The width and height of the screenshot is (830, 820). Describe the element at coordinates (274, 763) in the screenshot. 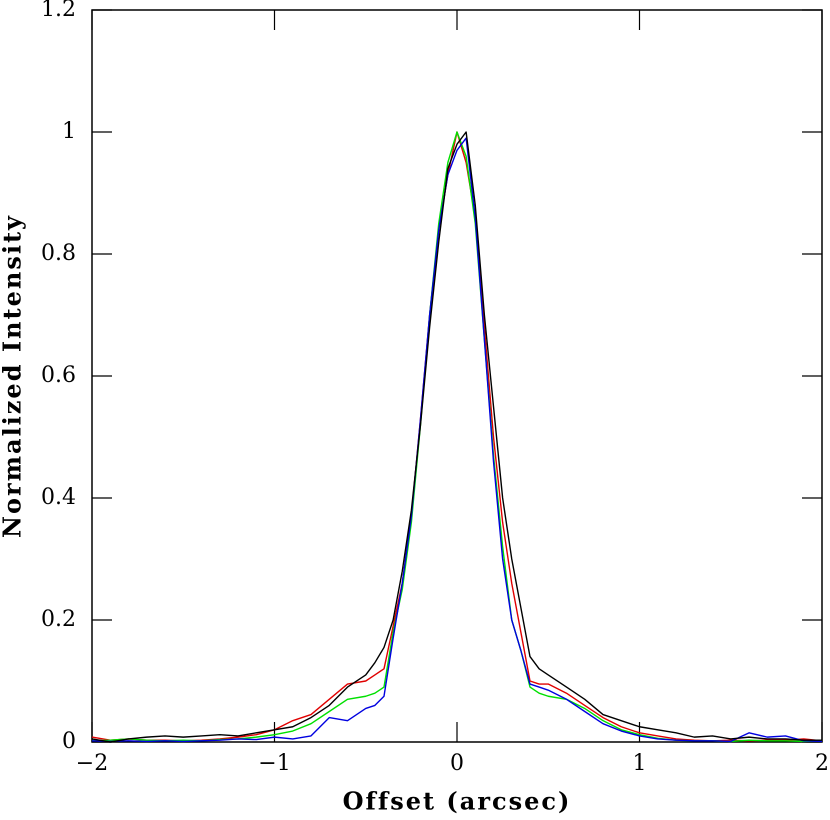

I see `x-tick-label: −1` at that location.